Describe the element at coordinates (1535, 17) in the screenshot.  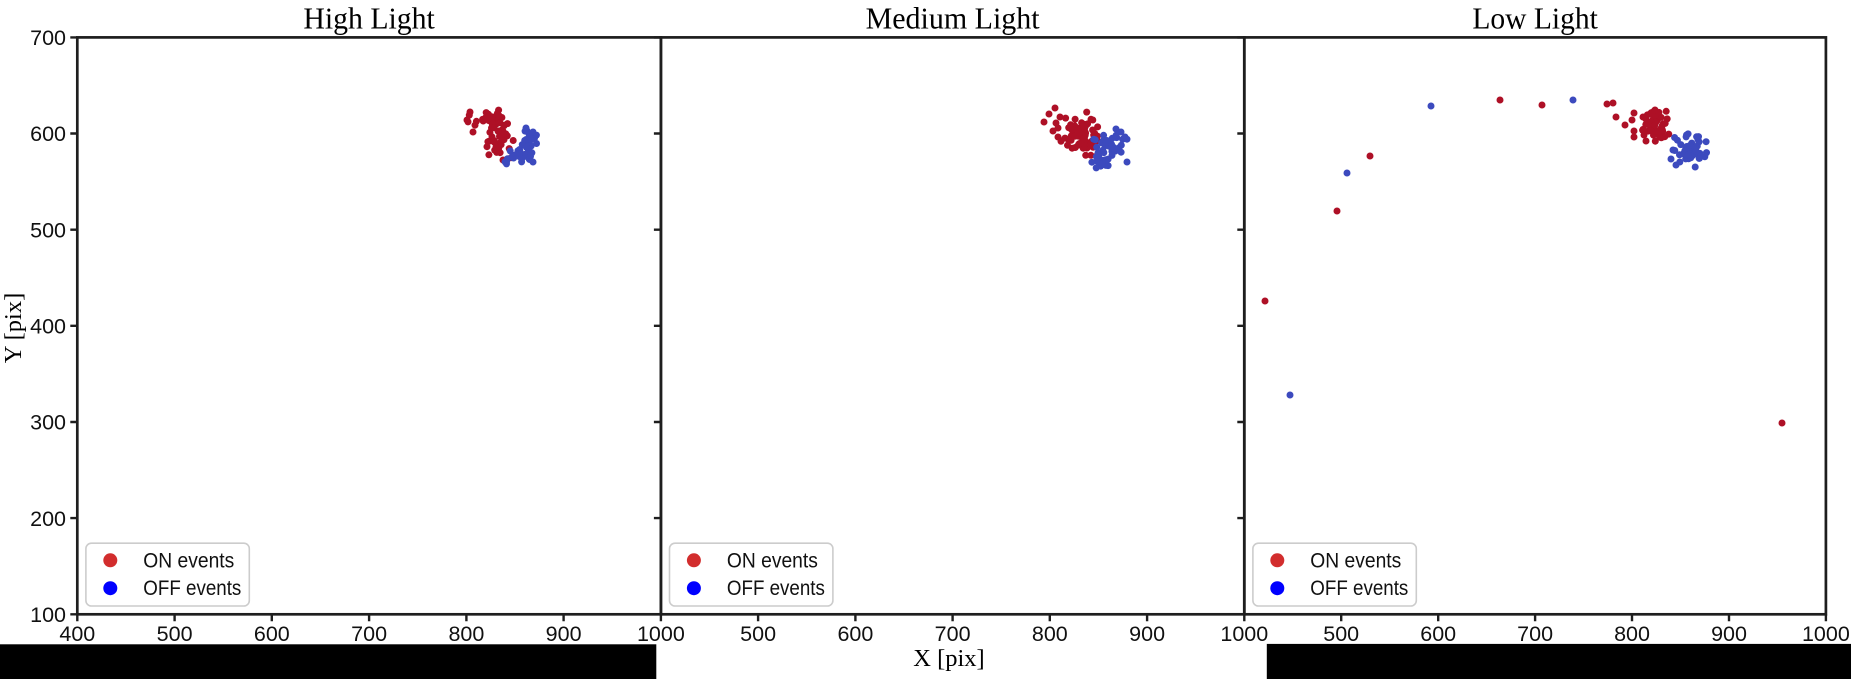
I see `svg-text: Low Light` at that location.